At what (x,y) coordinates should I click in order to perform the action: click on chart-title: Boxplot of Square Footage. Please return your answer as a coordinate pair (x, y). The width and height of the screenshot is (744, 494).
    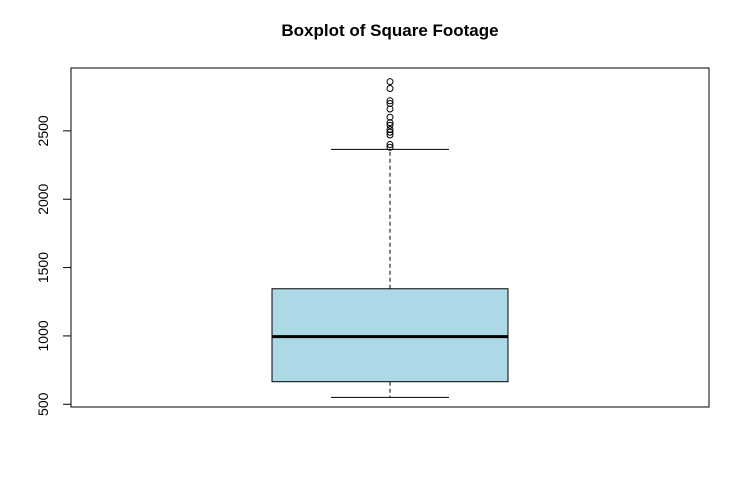
    Looking at the image, I should click on (389, 30).